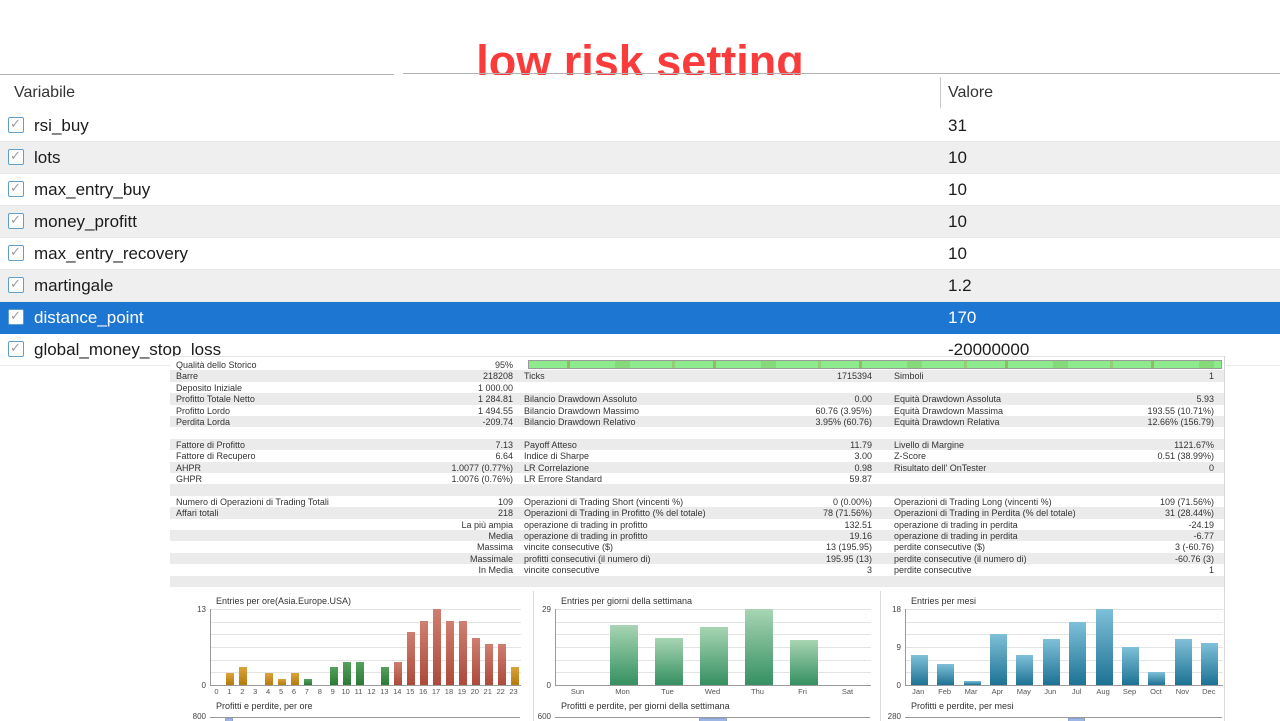  Describe the element at coordinates (474, 691) in the screenshot. I see `x-axis-tick-label: 20` at that location.